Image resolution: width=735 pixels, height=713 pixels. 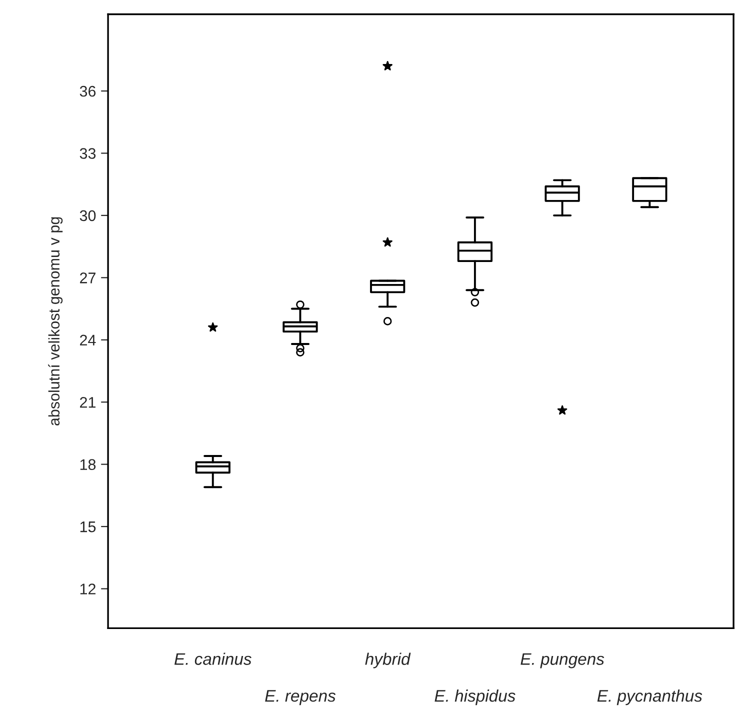 What do you see at coordinates (88, 216) in the screenshot?
I see `y-tick-label: 30` at bounding box center [88, 216].